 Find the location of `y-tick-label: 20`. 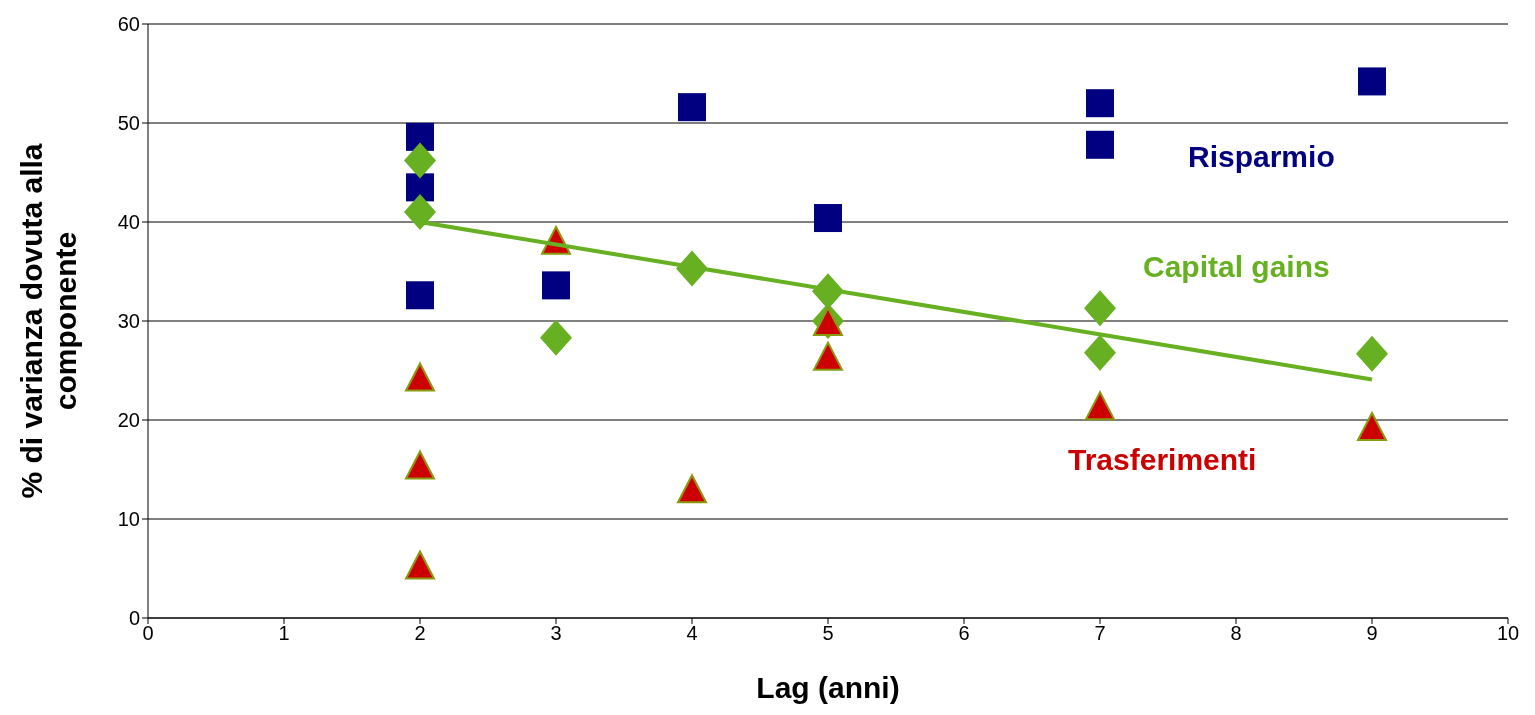

y-tick-label: 20 is located at coordinates (128, 420).